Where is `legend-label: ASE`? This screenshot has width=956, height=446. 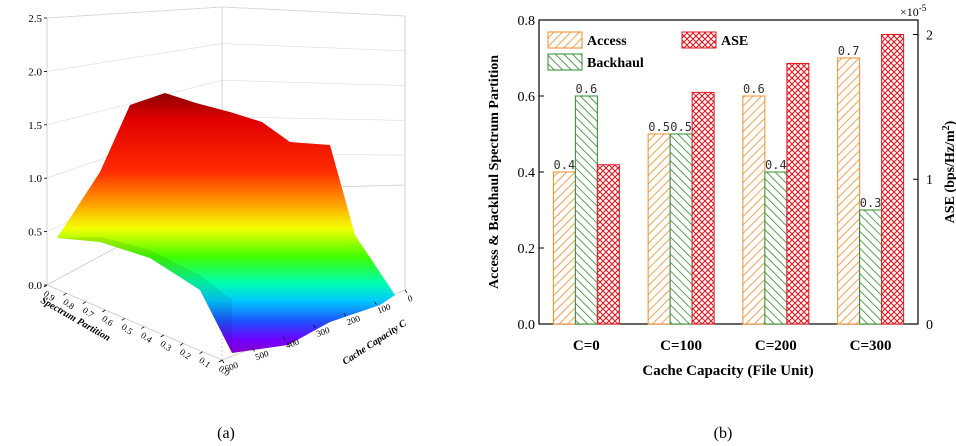 legend-label: ASE is located at coordinates (734, 41).